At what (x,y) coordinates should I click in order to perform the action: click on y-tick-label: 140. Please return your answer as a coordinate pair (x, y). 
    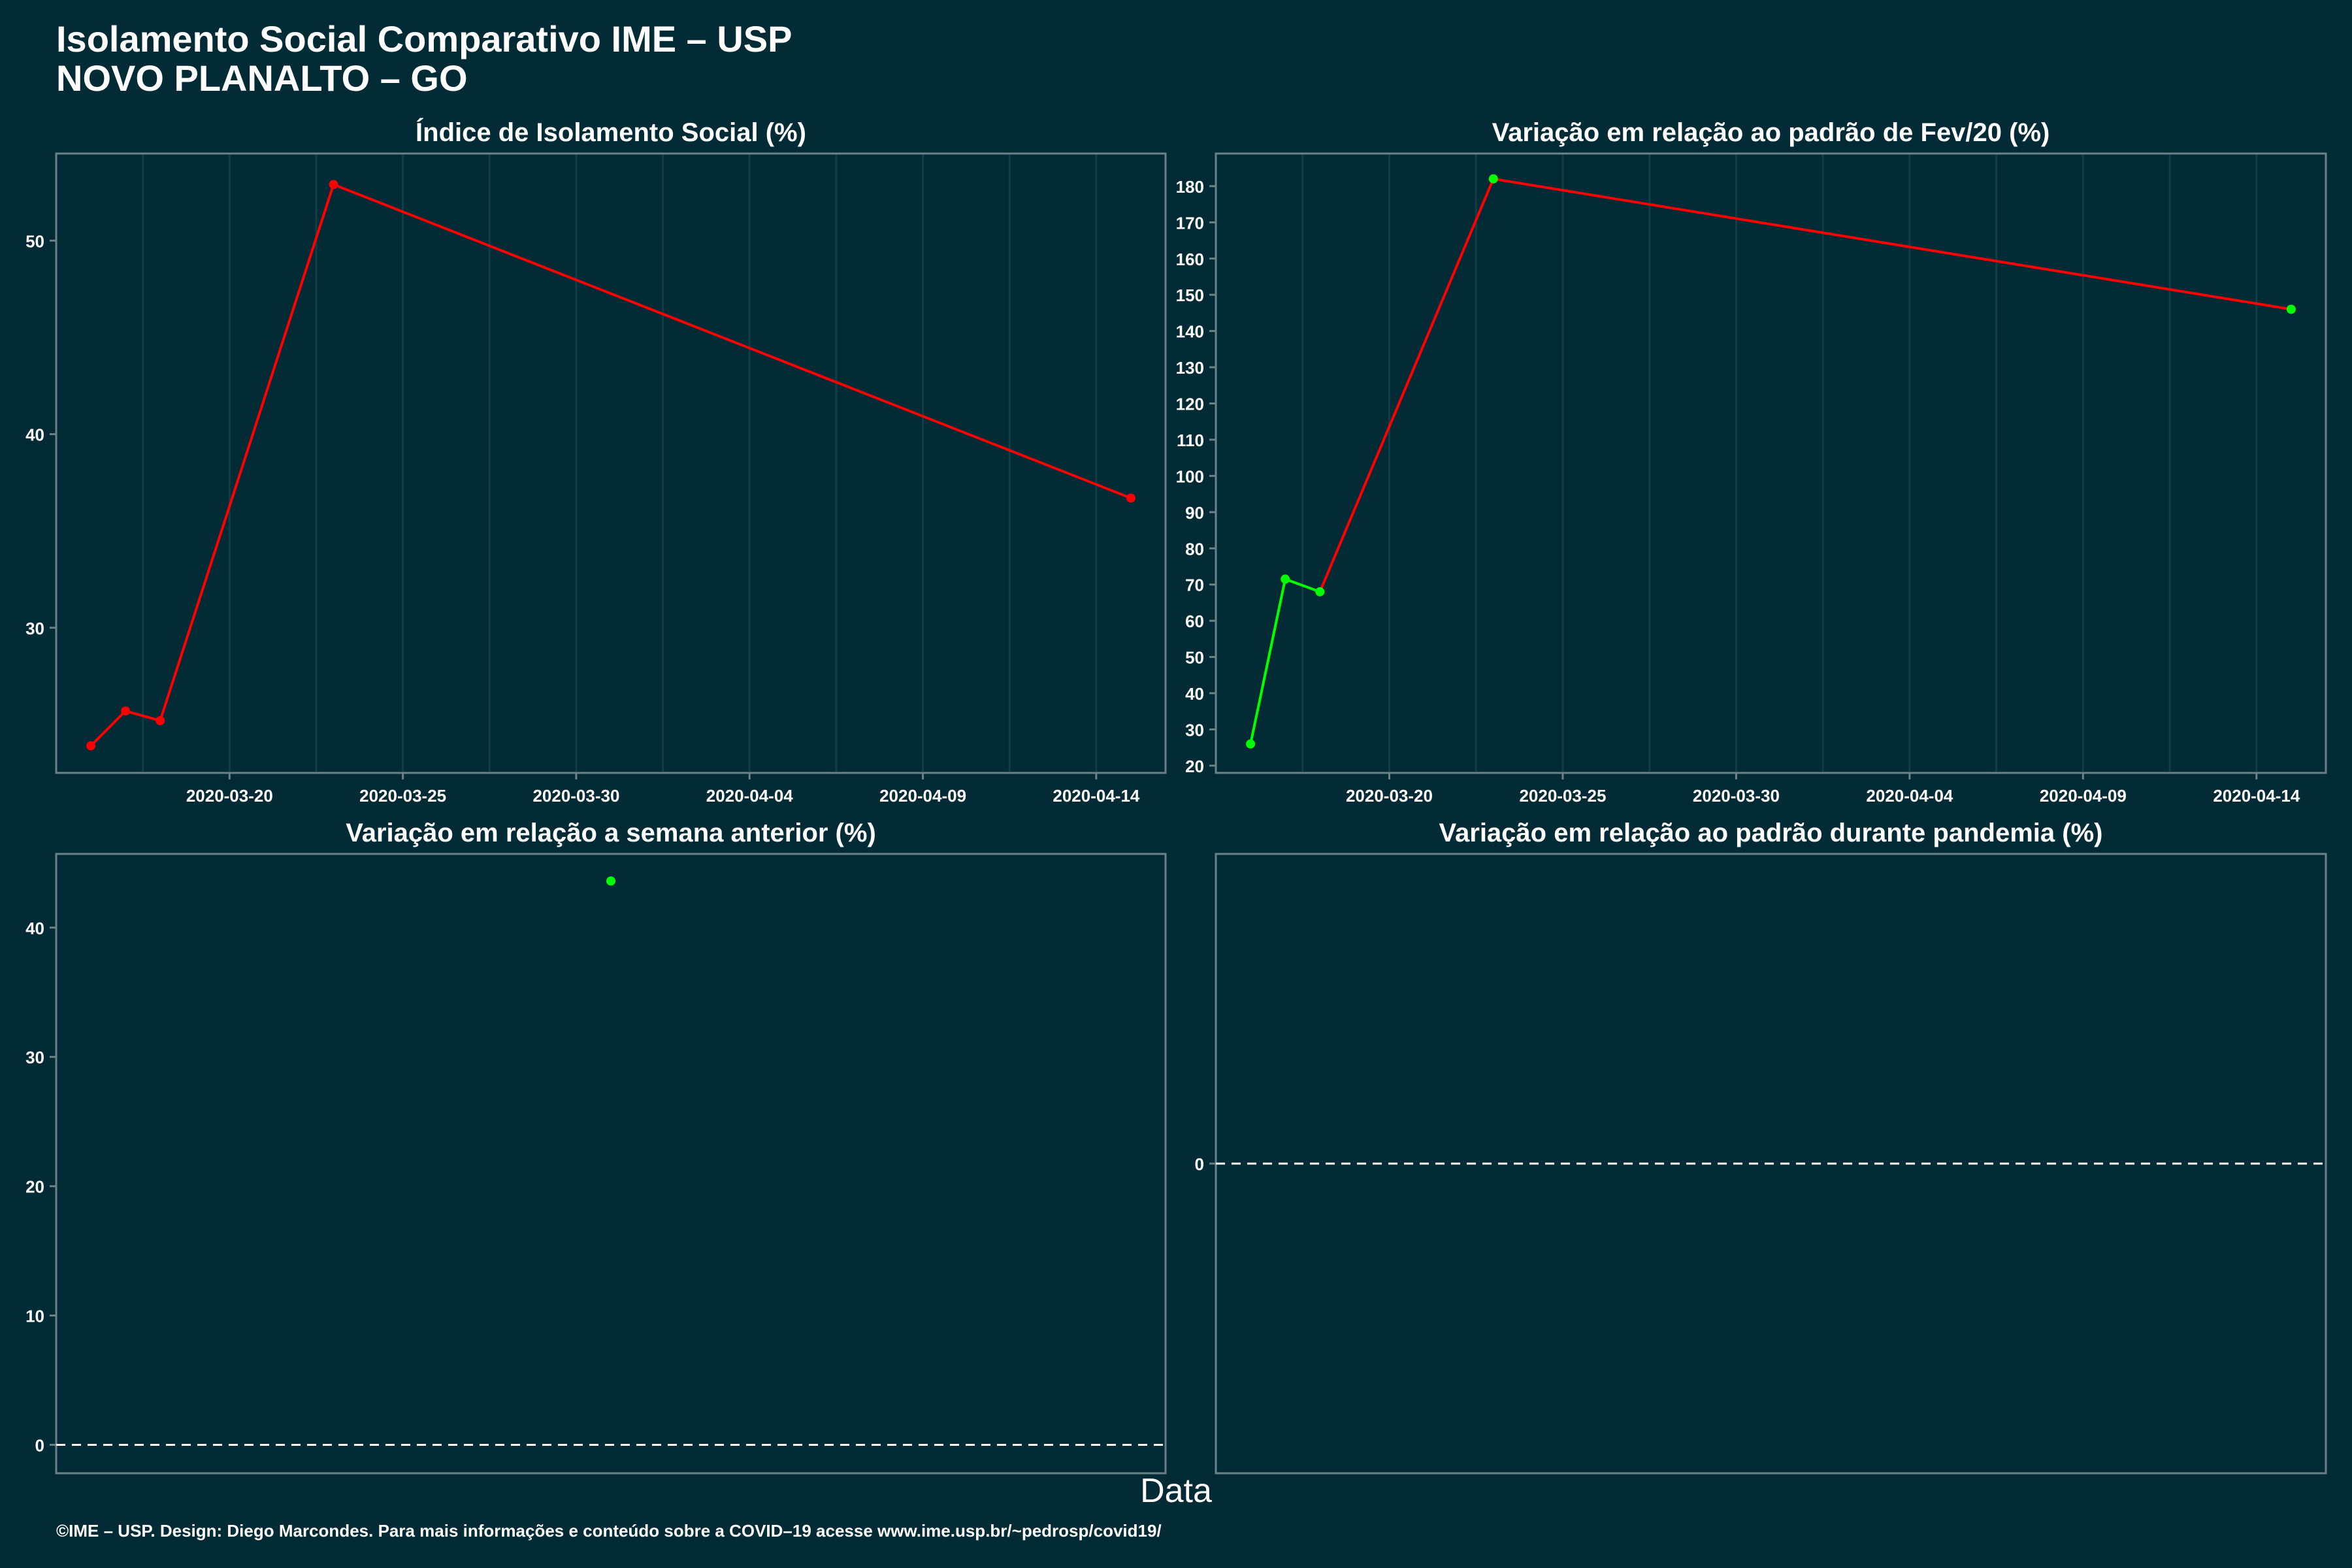
    Looking at the image, I should click on (1190, 332).